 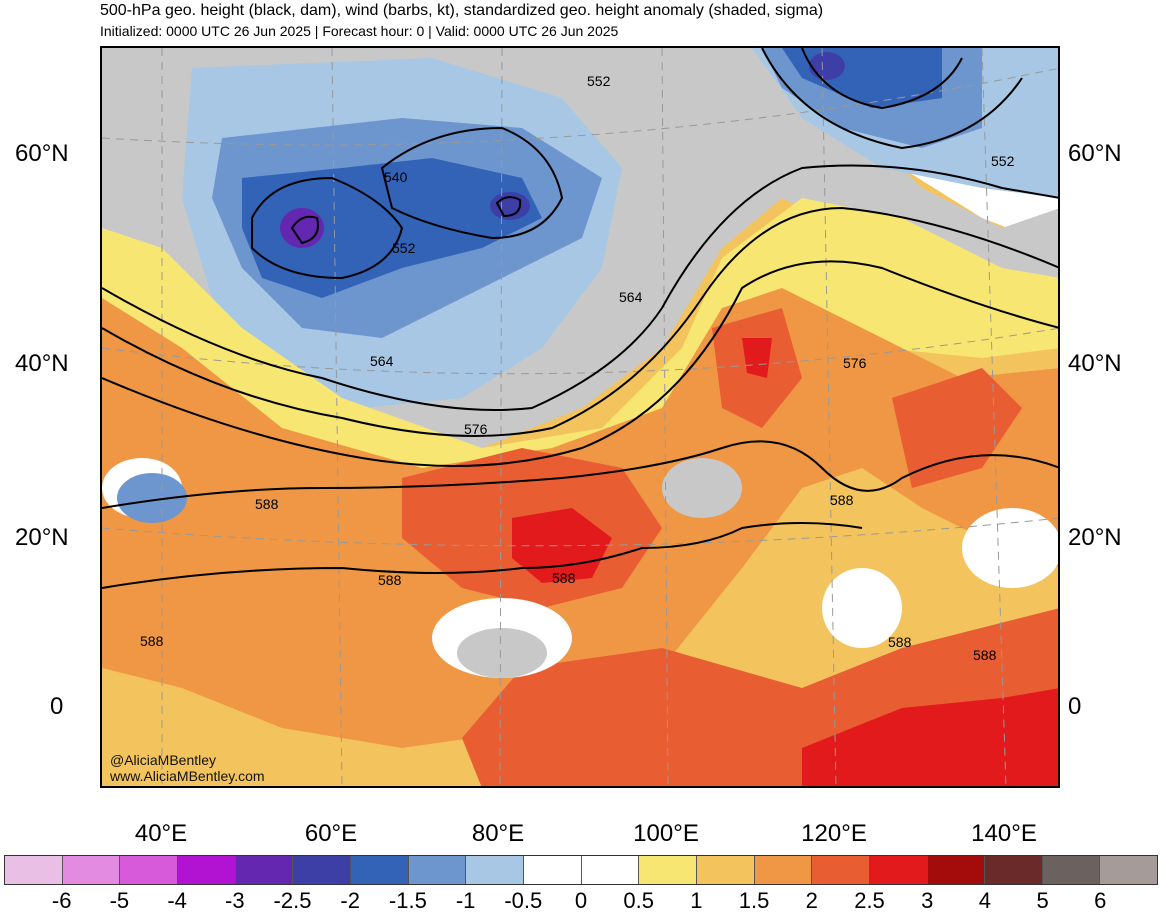 I want to click on contour-label-564-west: 564, so click(x=382, y=361).